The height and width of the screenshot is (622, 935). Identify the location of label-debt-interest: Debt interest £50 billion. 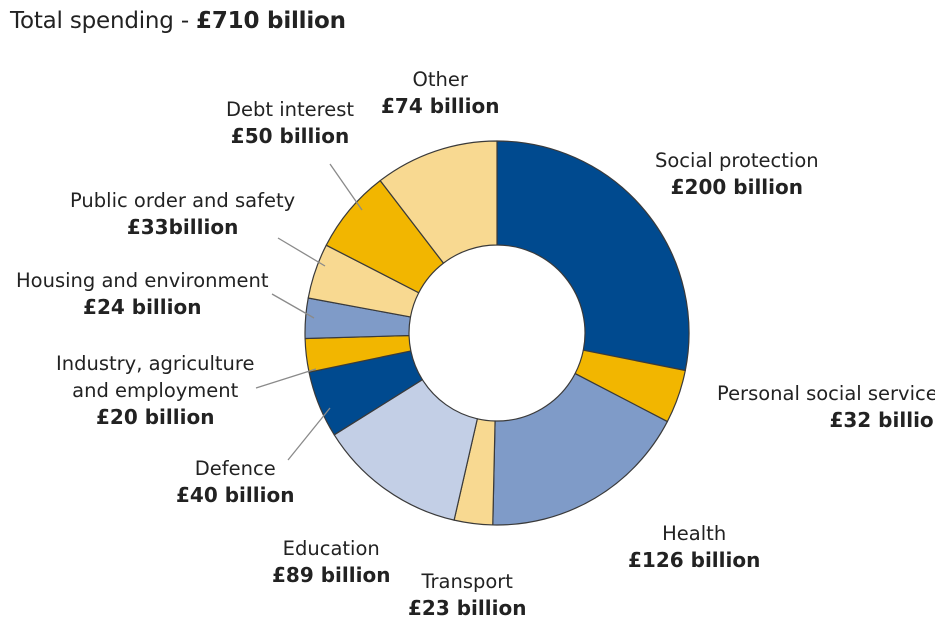
(290, 123).